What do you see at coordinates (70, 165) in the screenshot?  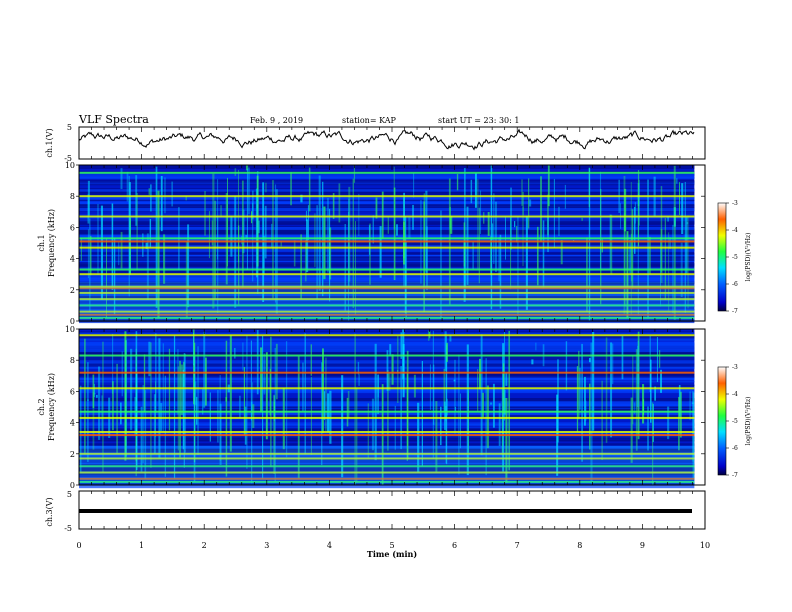 I see `y-tick-label: 10` at bounding box center [70, 165].